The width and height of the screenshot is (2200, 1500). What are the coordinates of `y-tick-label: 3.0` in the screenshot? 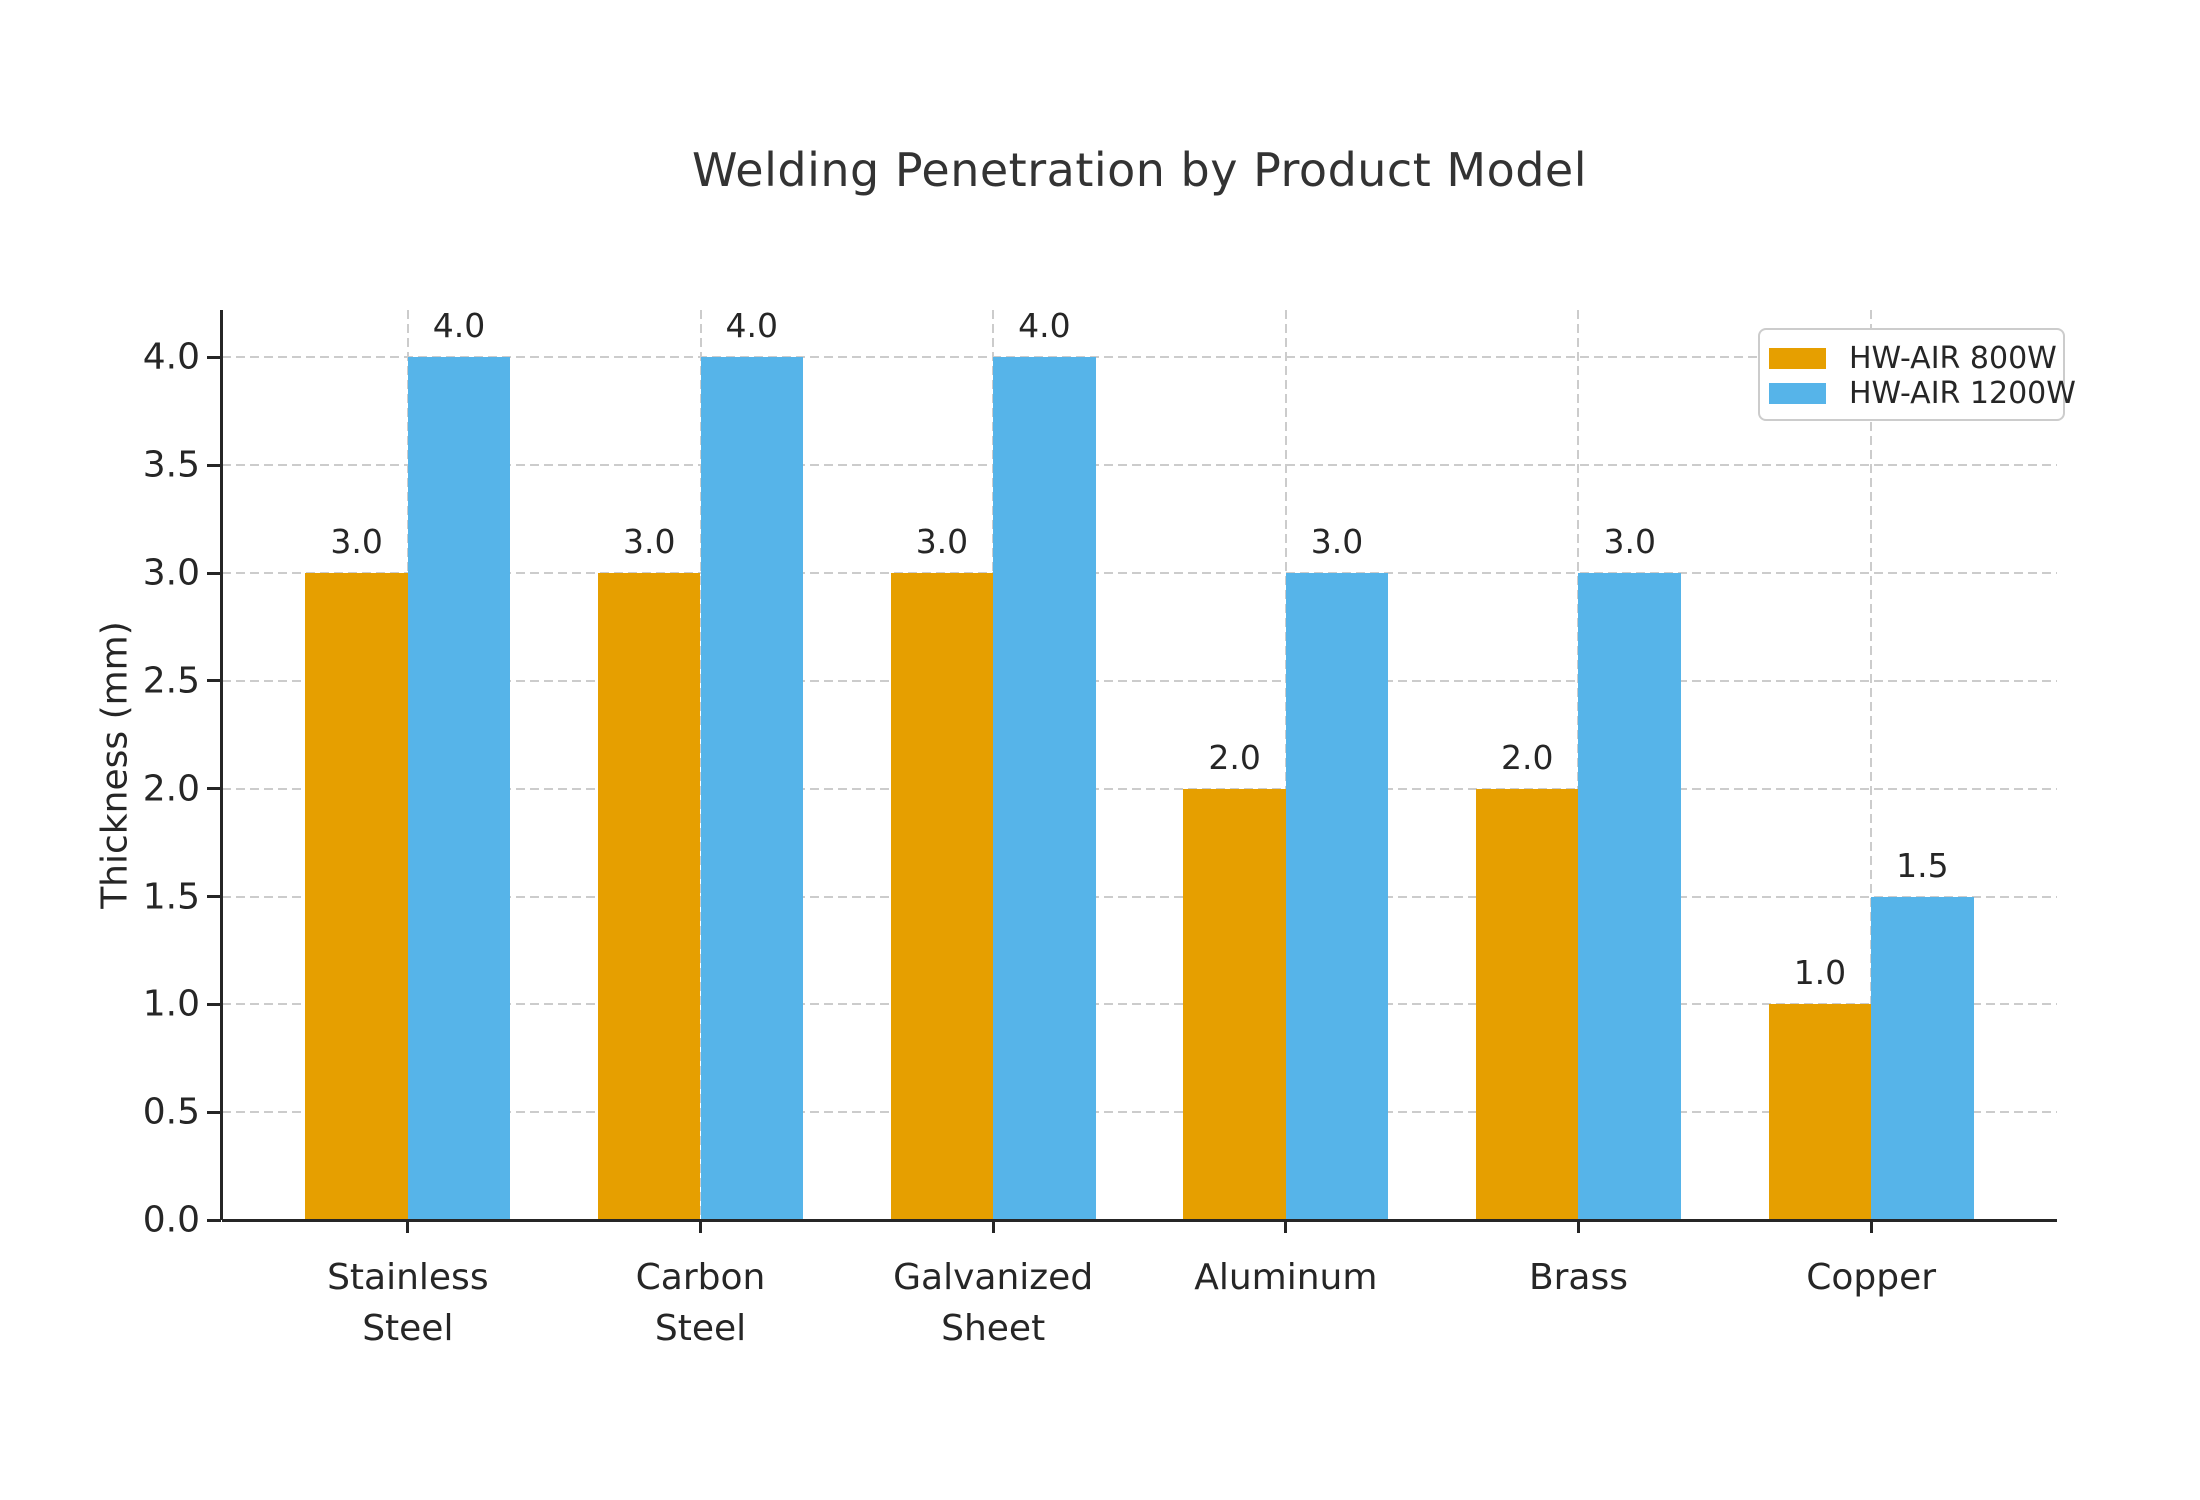 It's located at (171, 573).